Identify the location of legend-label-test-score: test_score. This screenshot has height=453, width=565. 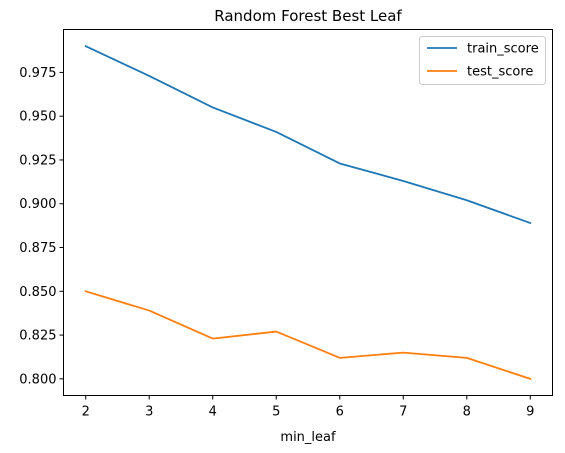
(500, 72).